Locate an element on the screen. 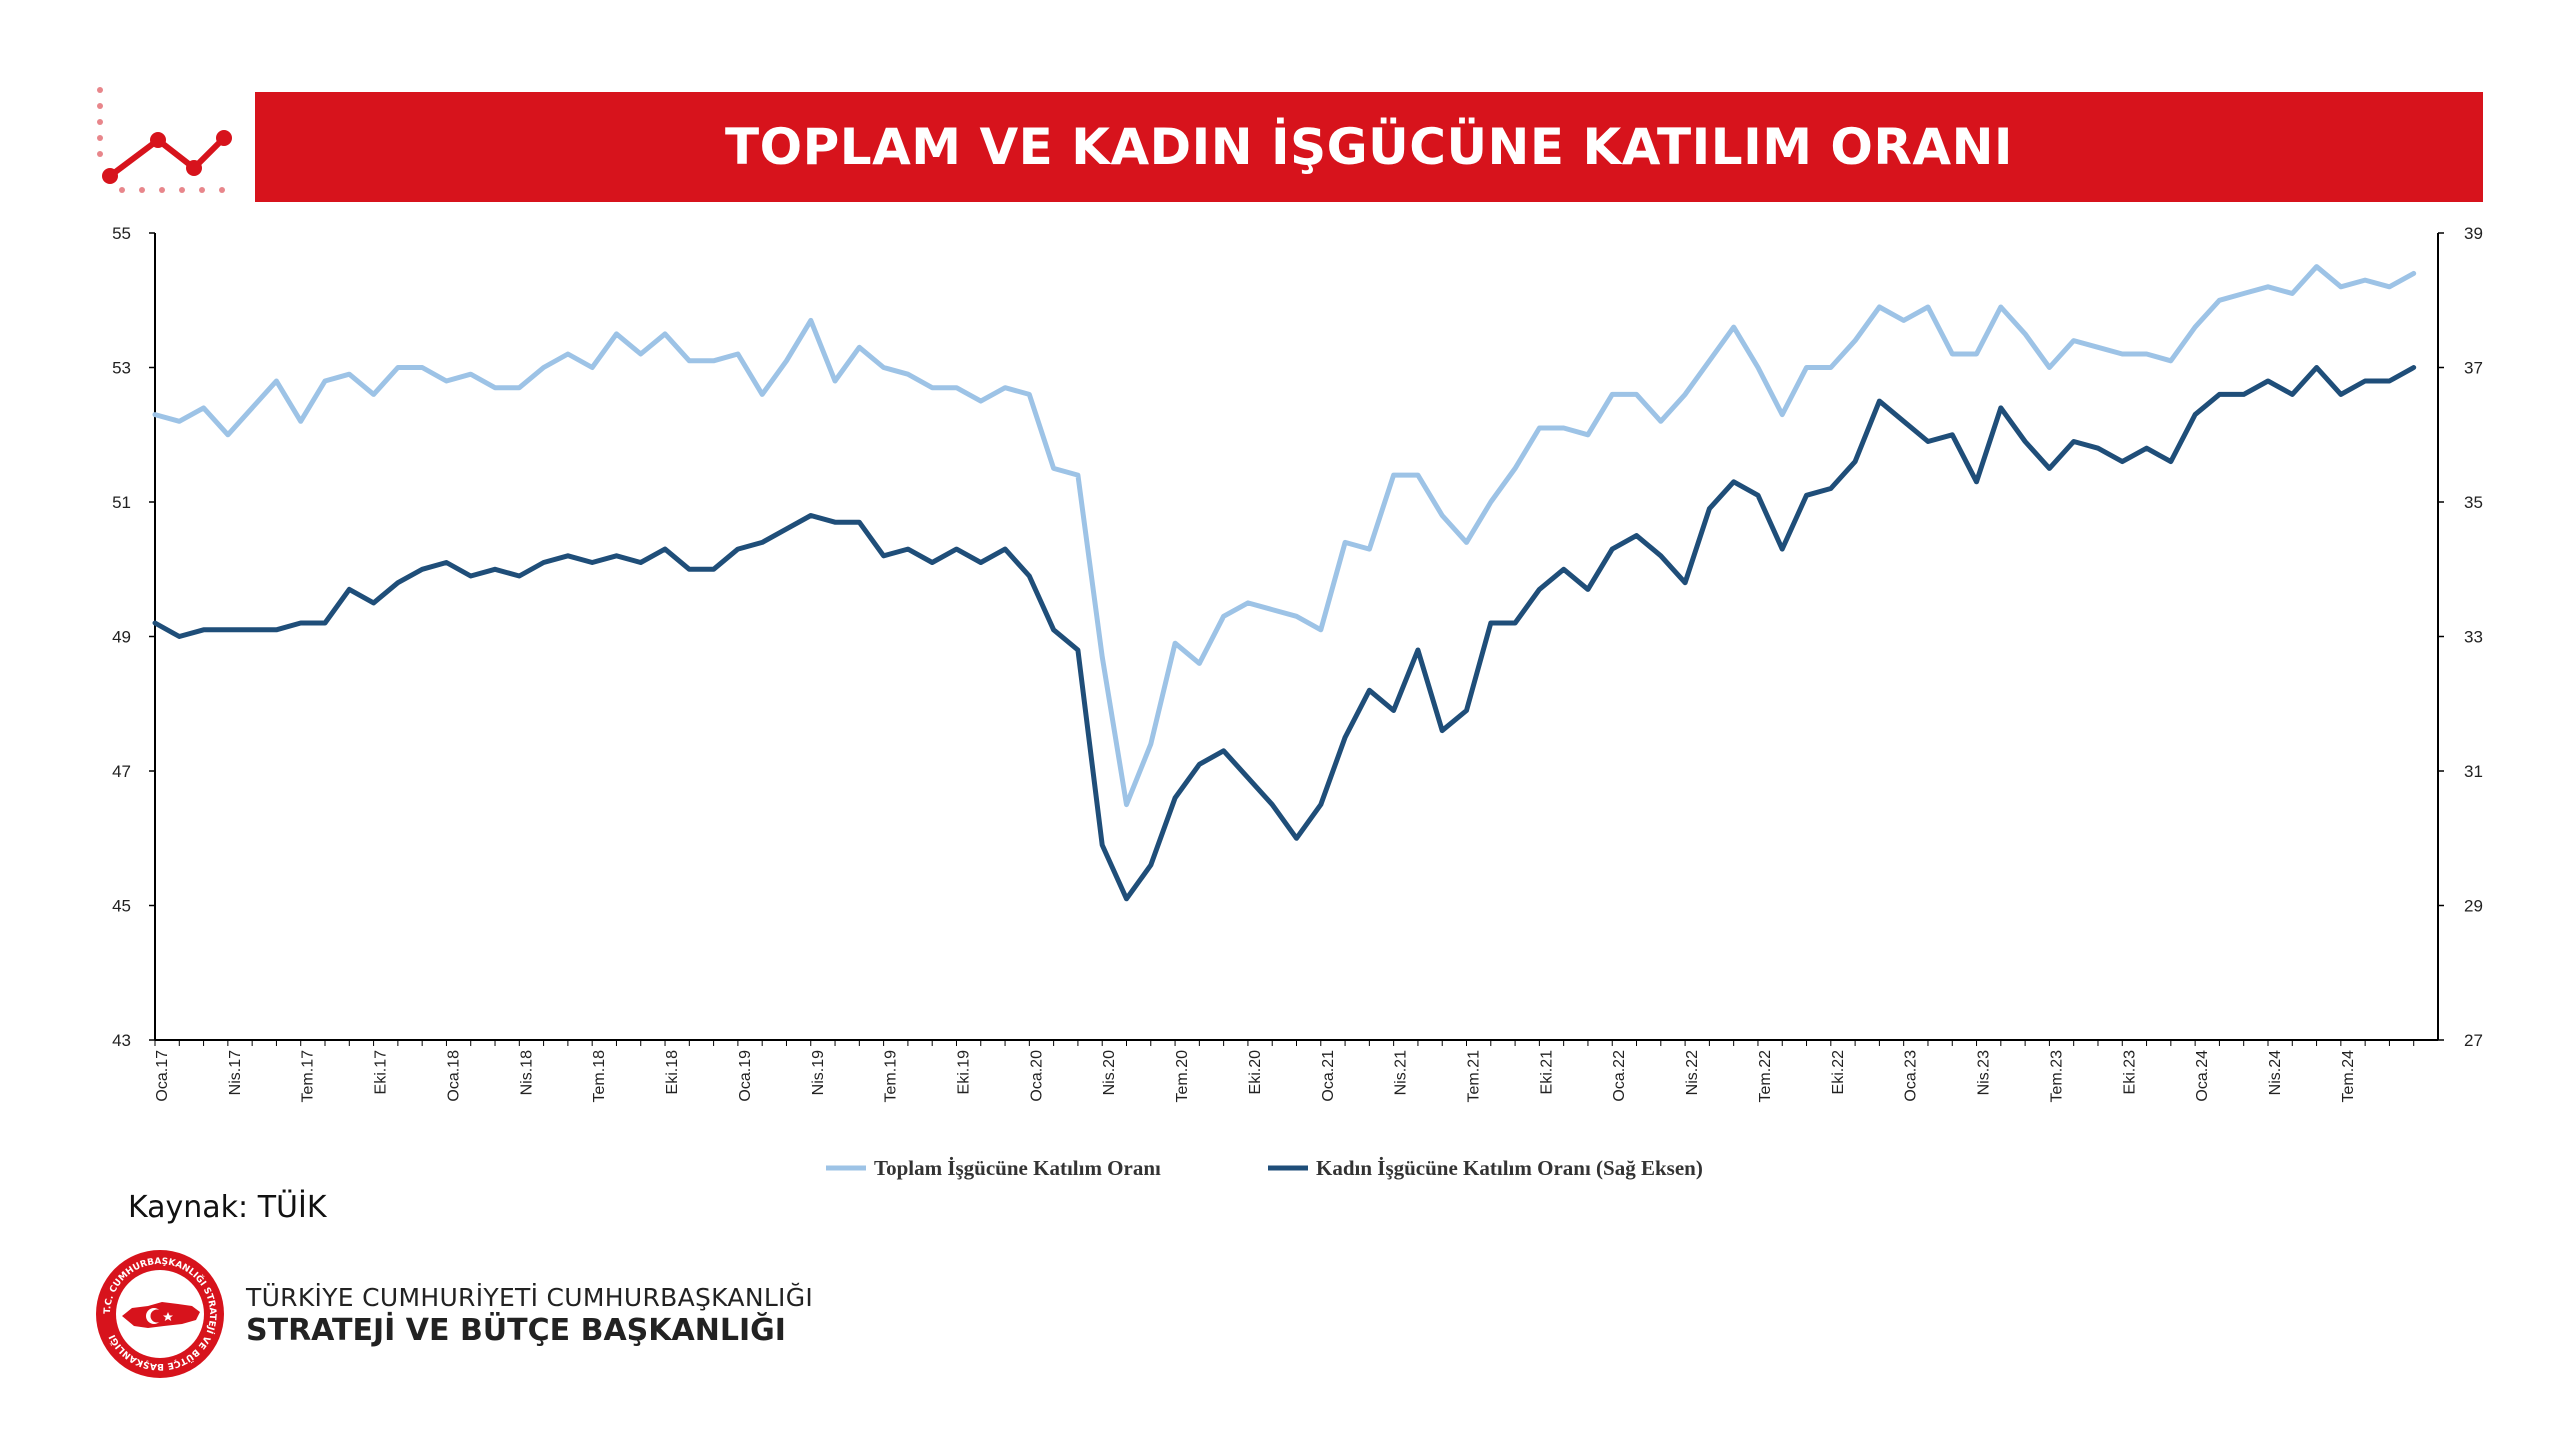 The height and width of the screenshot is (1441, 2560). x-tick-label: Oca.19 is located at coordinates (745, 1076).